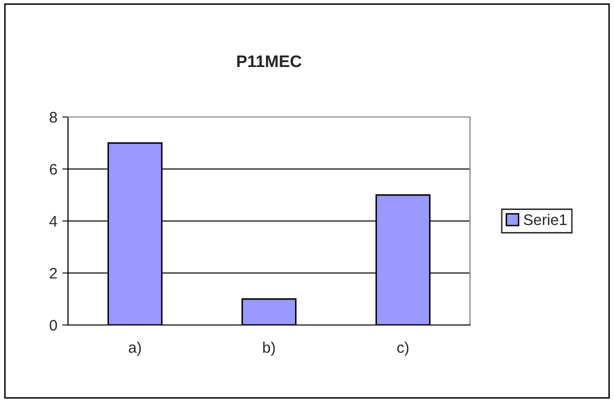 This screenshot has width=614, height=402. Describe the element at coordinates (269, 61) in the screenshot. I see `chart-title: P11MEC` at that location.